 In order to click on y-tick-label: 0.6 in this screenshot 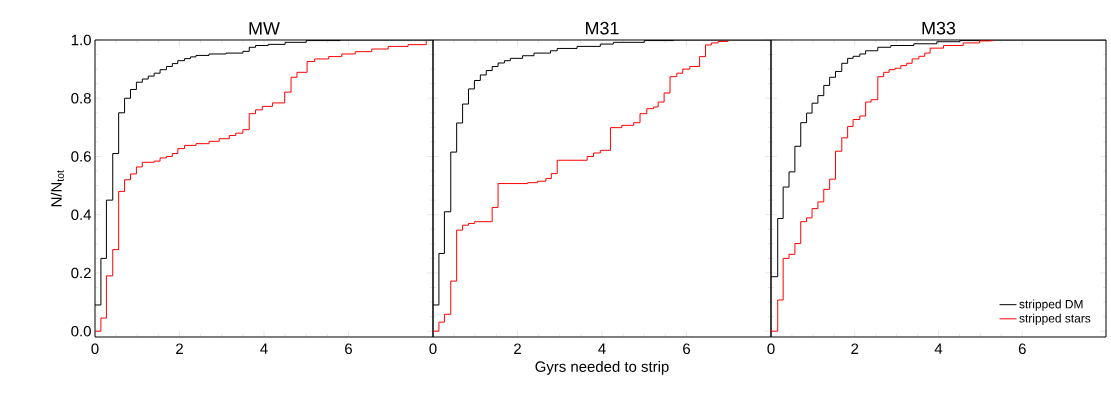, I will do `click(81, 156)`.